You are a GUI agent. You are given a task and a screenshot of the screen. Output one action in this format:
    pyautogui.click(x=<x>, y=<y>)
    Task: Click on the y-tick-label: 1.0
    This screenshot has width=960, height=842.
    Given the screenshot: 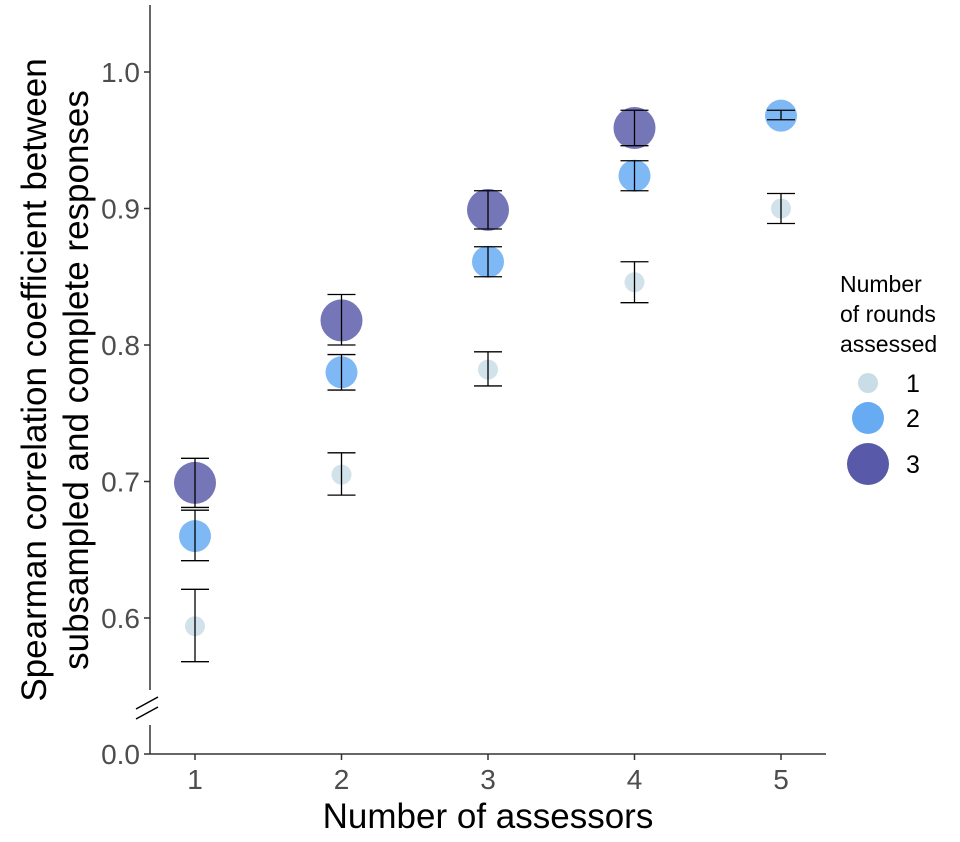 What is the action you would take?
    pyautogui.click(x=120, y=72)
    